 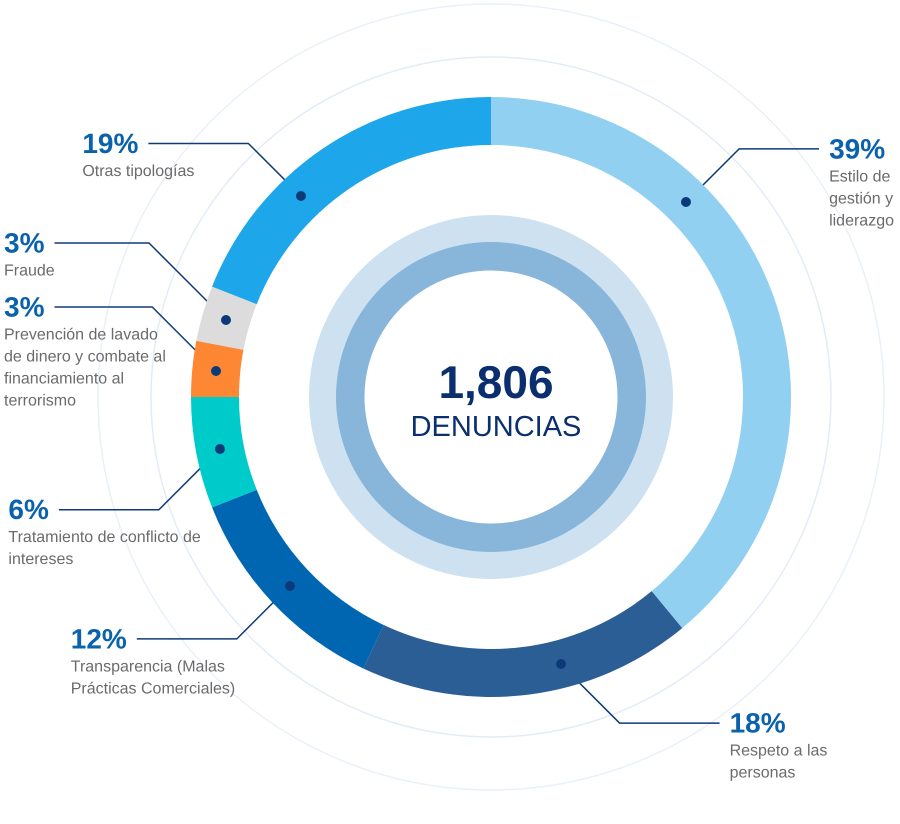 I want to click on data-label: 19%, so click(x=110, y=143).